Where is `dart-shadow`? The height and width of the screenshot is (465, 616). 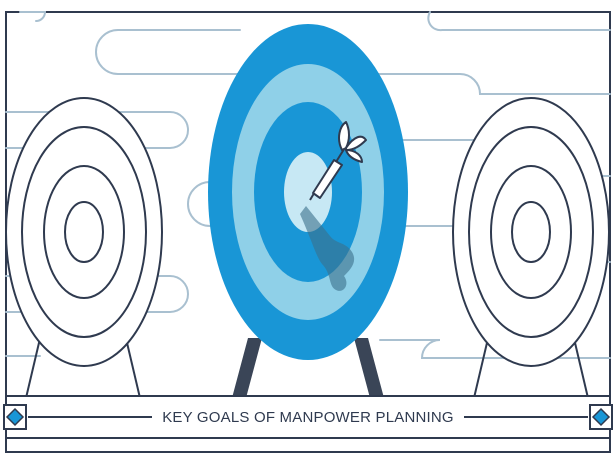 dart-shadow is located at coordinates (327, 248).